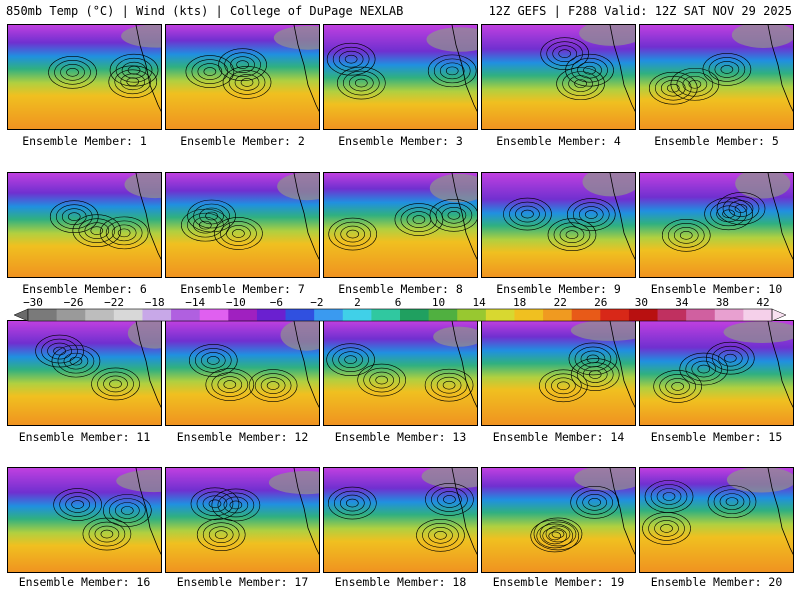 Image resolution: width=800 pixels, height=600 pixels. What do you see at coordinates (242, 289) in the screenshot?
I see `ensemble-member-label: Ensemble Member: 7` at bounding box center [242, 289].